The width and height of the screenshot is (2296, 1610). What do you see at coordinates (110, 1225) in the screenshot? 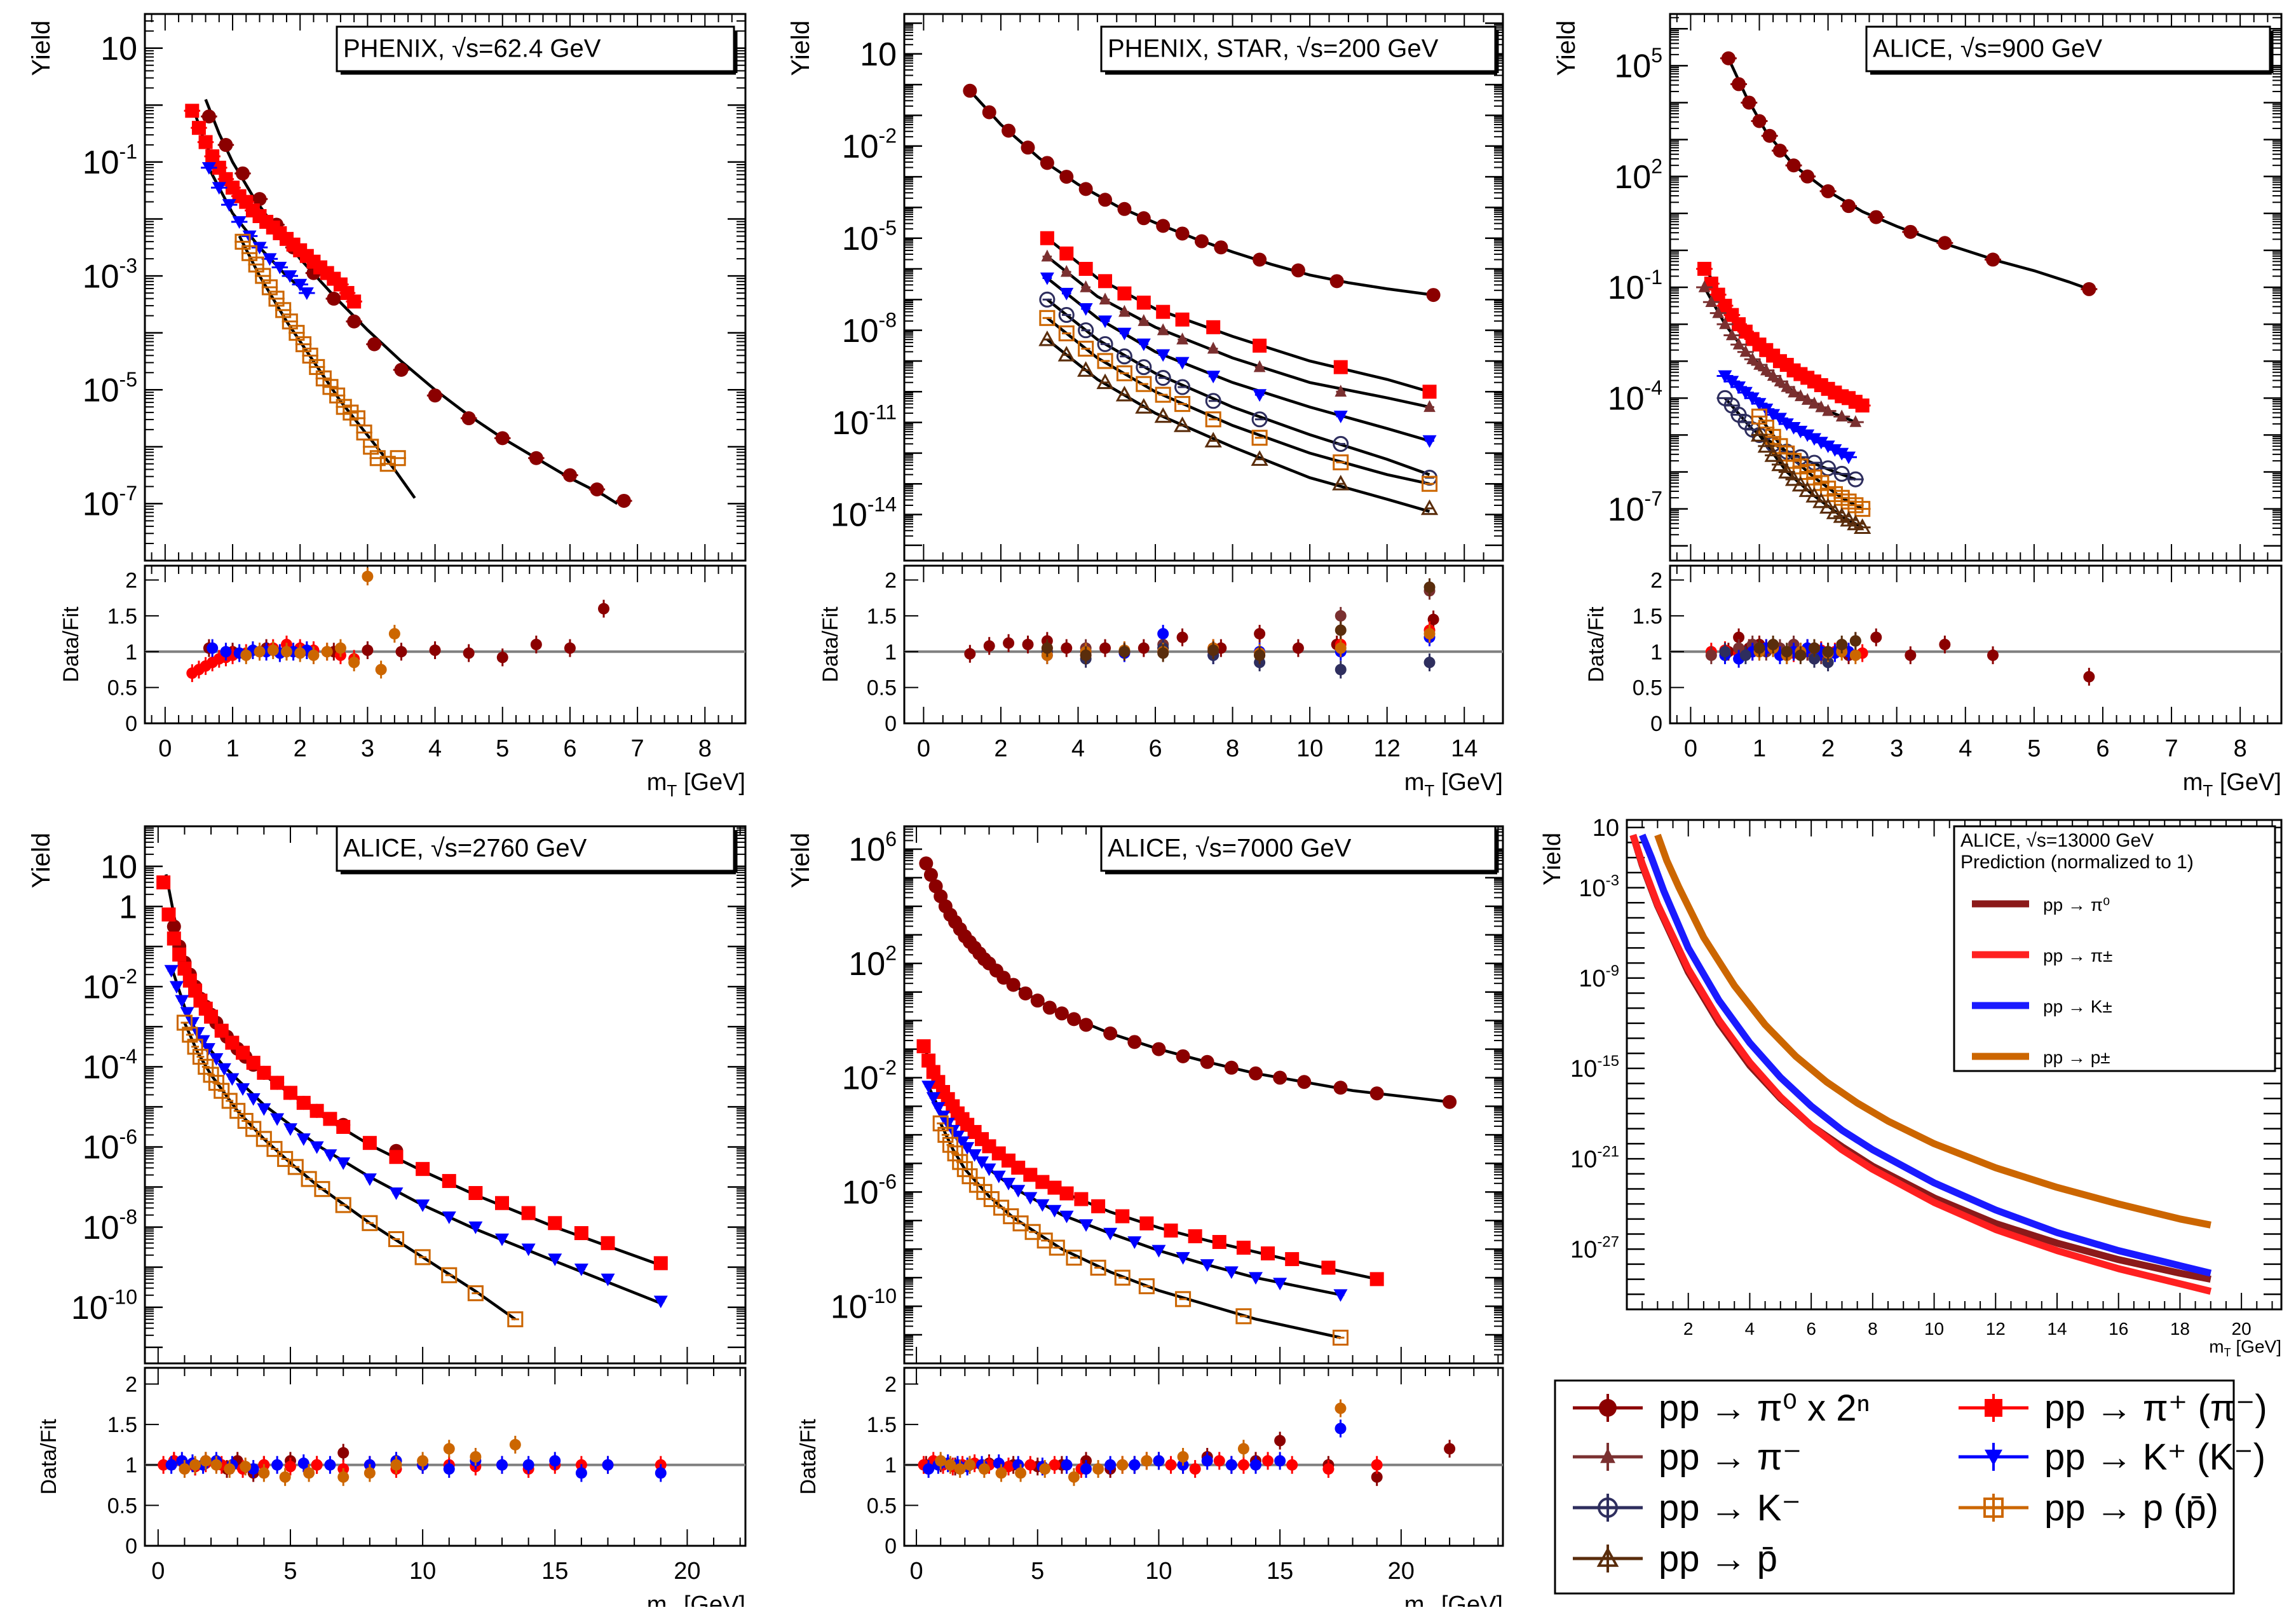
I see `y-tick-label: 10⁻⁸` at bounding box center [110, 1225].